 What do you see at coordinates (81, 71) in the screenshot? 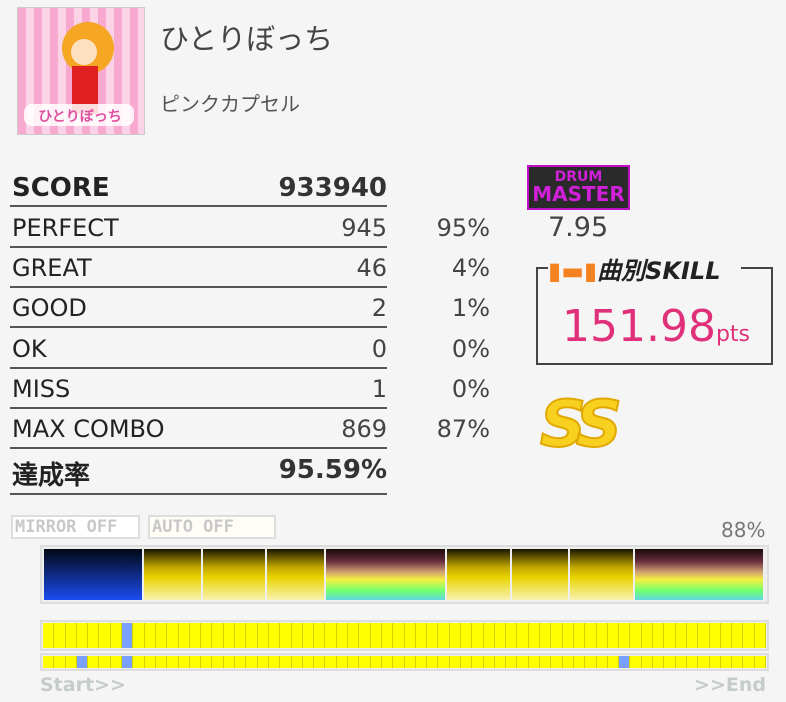
I see `album-jacket: ひとりぼっち` at bounding box center [81, 71].